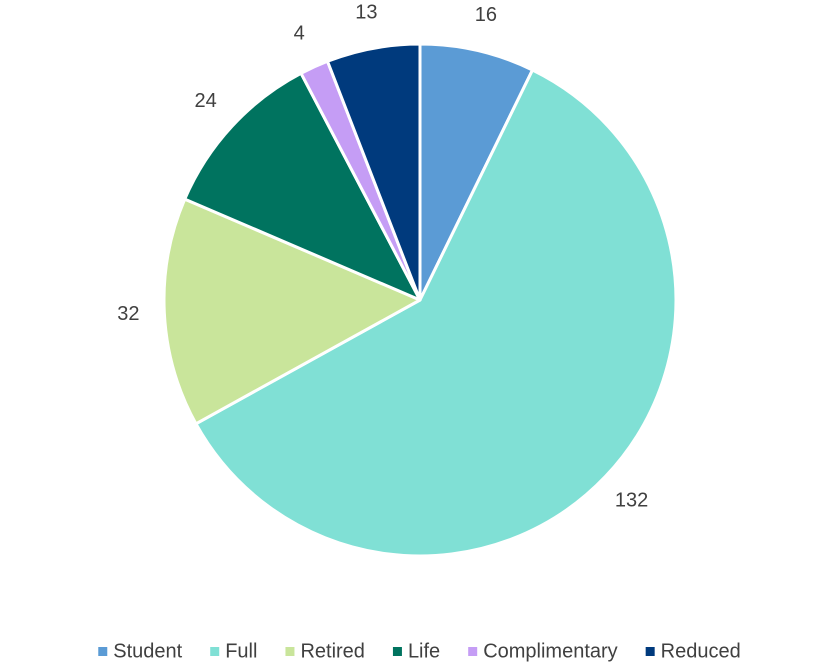  I want to click on data-label: 132, so click(631, 501).